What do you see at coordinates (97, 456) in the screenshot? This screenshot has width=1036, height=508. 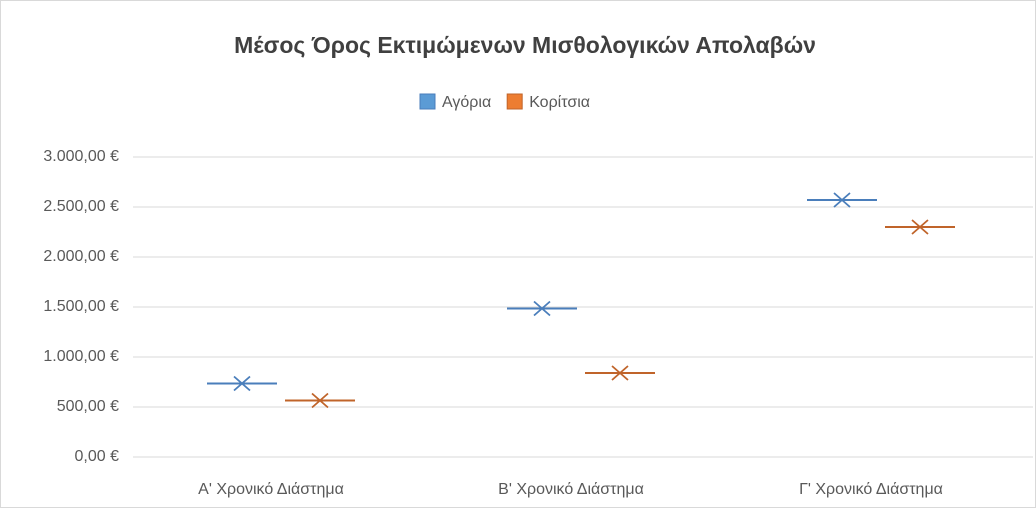 I see `y-tick-label: 0,00 €` at bounding box center [97, 456].